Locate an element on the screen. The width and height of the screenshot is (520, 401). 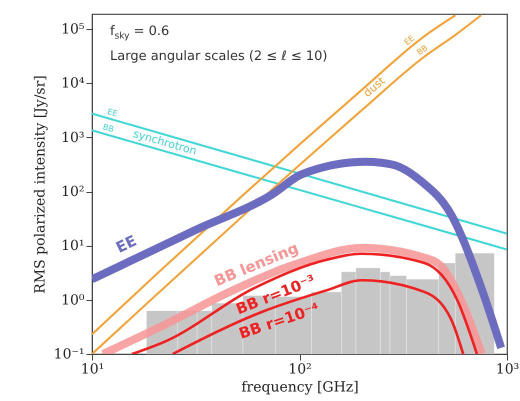
y-axis-title: RMS polarized intensity [Jy/sr] is located at coordinates (40, 184).